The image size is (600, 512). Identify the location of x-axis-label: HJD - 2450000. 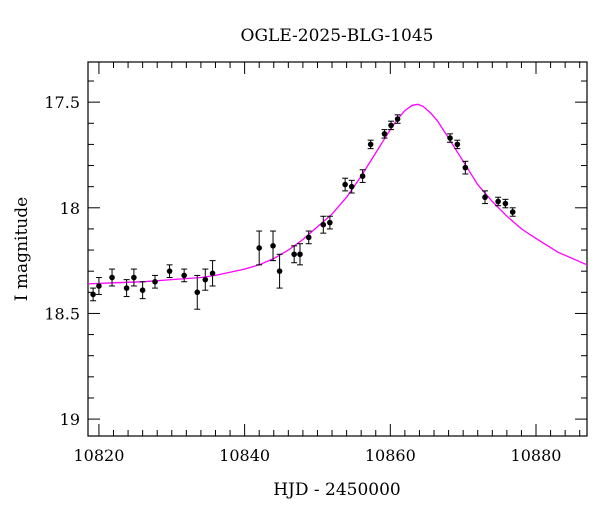
(337, 490).